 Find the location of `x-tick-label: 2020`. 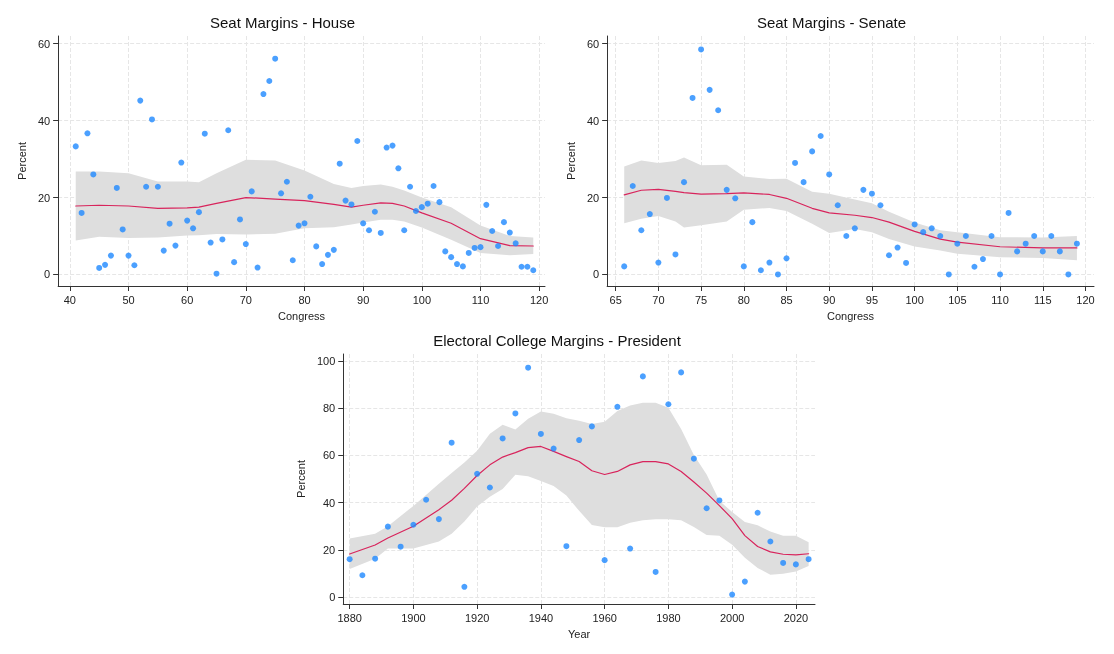

x-tick-label: 2020 is located at coordinates (796, 617).